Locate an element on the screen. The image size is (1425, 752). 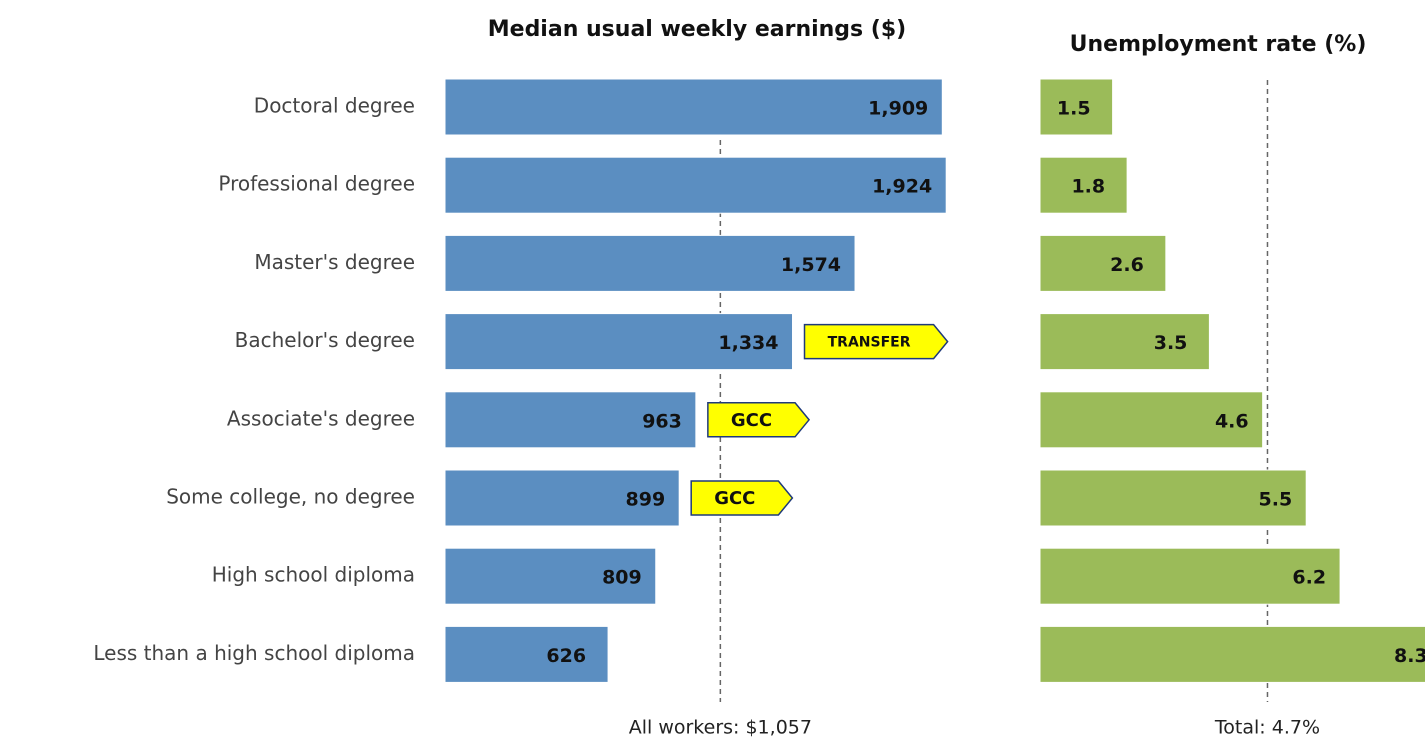
category-label: Bachelor's degree is located at coordinates (325, 340).